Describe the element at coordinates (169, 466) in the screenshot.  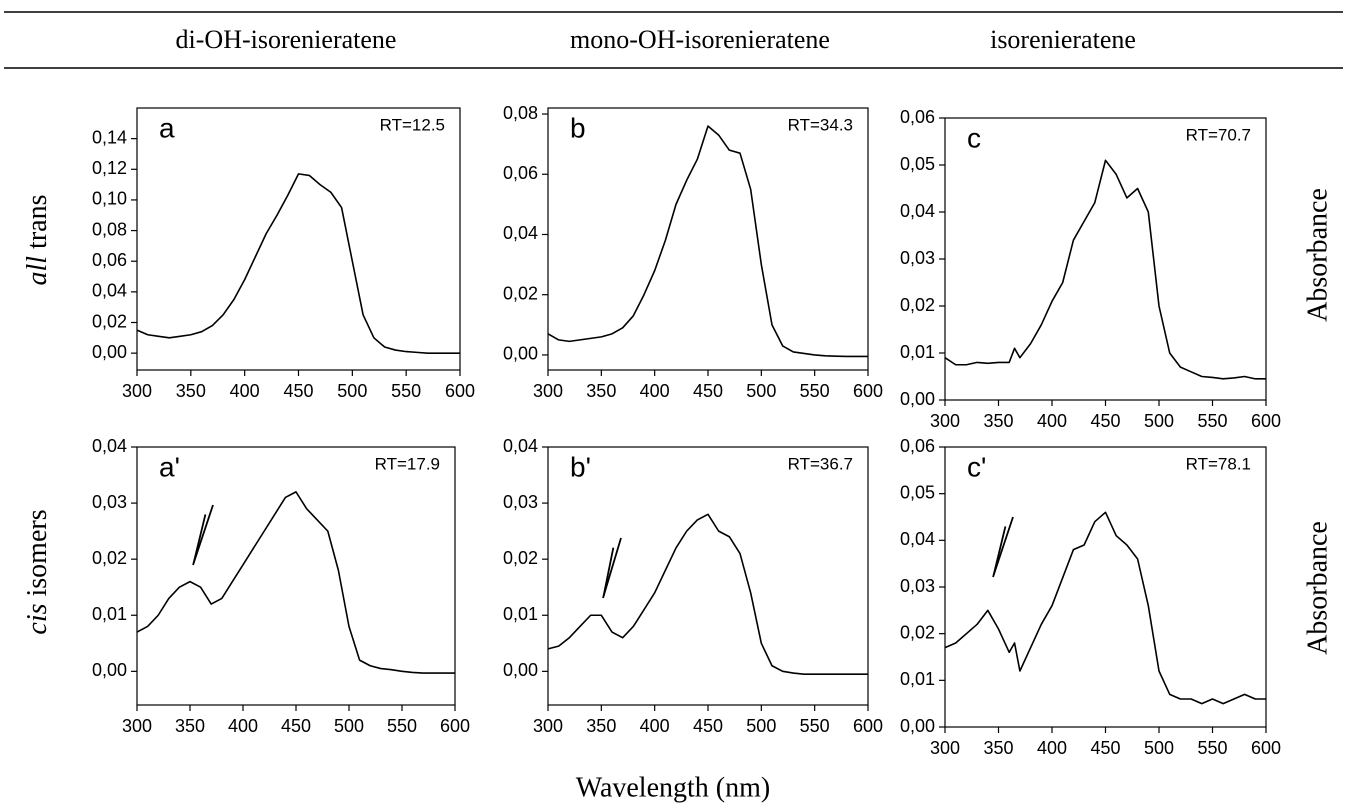
I see `panel-label: a'` at that location.